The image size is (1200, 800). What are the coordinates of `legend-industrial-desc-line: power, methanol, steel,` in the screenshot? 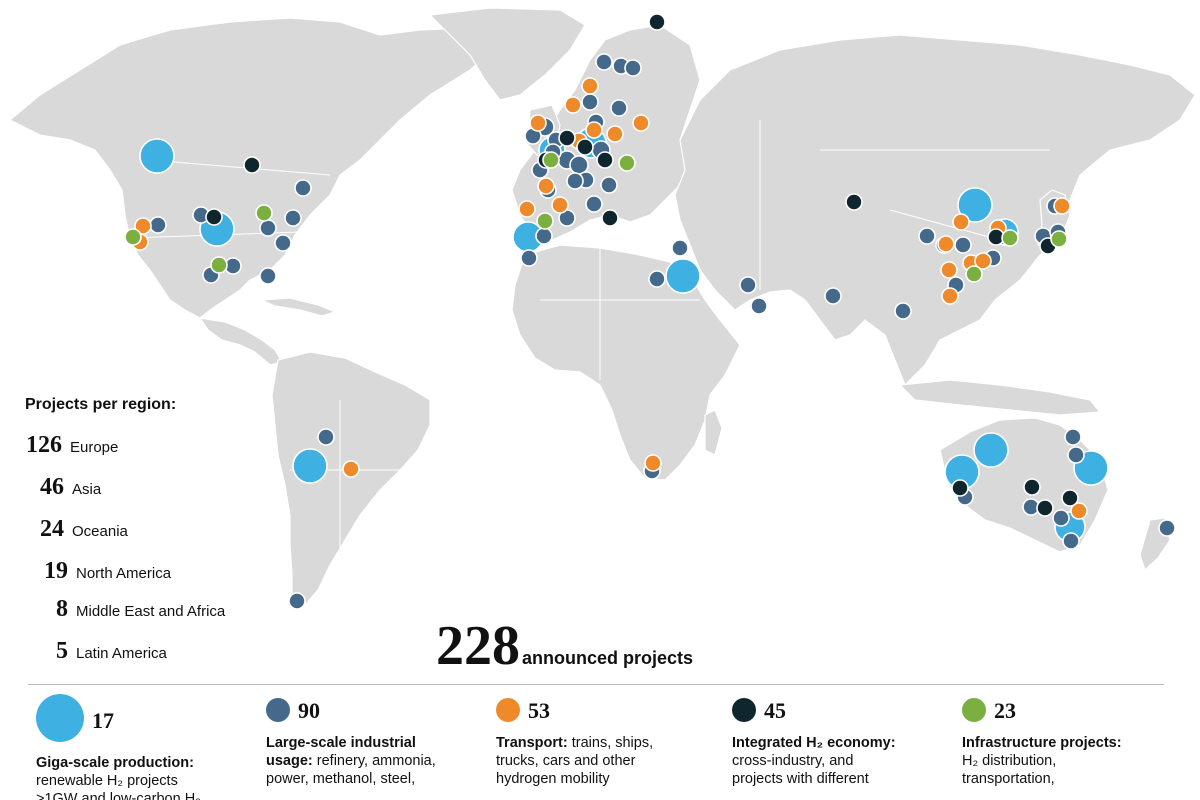 It's located at (341, 779).